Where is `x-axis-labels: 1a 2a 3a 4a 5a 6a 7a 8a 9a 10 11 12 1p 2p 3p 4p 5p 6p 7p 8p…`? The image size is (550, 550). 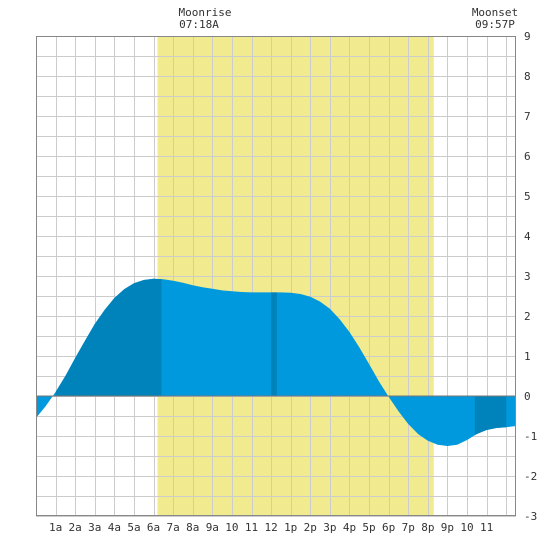
x-axis-labels: 1a 2a 3a 4a 5a 6a 7a 8a 9a 10 11 12 1p 2p 3p 4p 5p 6p 7p 8p… is located at coordinates (271, 527).